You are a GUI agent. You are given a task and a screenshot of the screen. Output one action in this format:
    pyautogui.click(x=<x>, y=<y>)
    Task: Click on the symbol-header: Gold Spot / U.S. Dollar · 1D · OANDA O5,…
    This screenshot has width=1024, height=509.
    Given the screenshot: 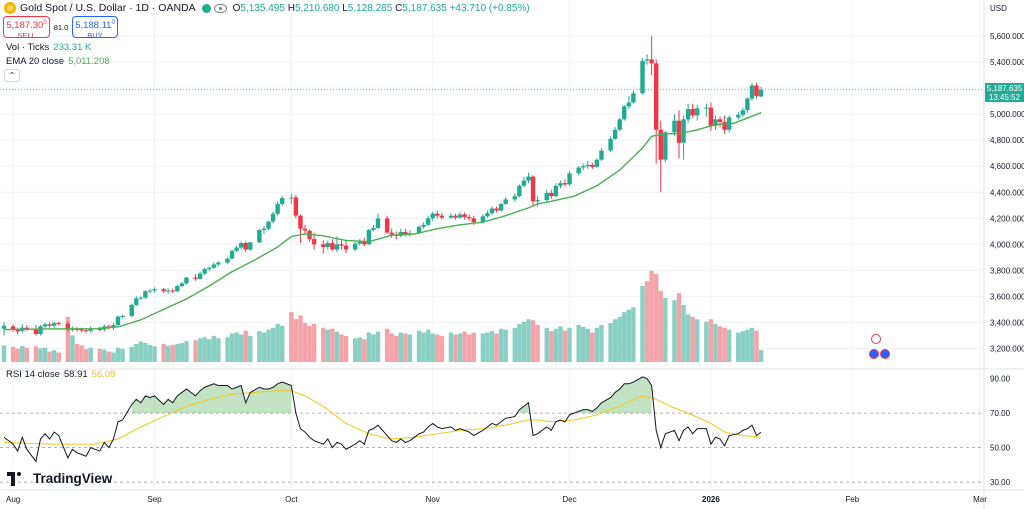 What is the action you would take?
    pyautogui.click(x=267, y=8)
    